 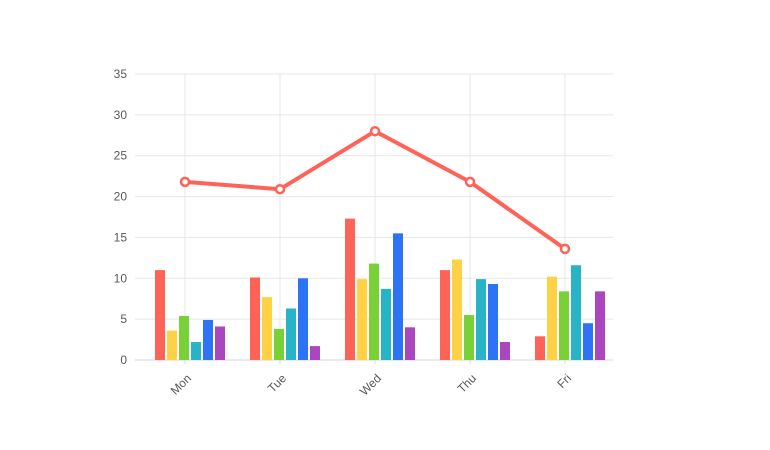 I want to click on bar-bar-series-4-mon, so click(x=196, y=351).